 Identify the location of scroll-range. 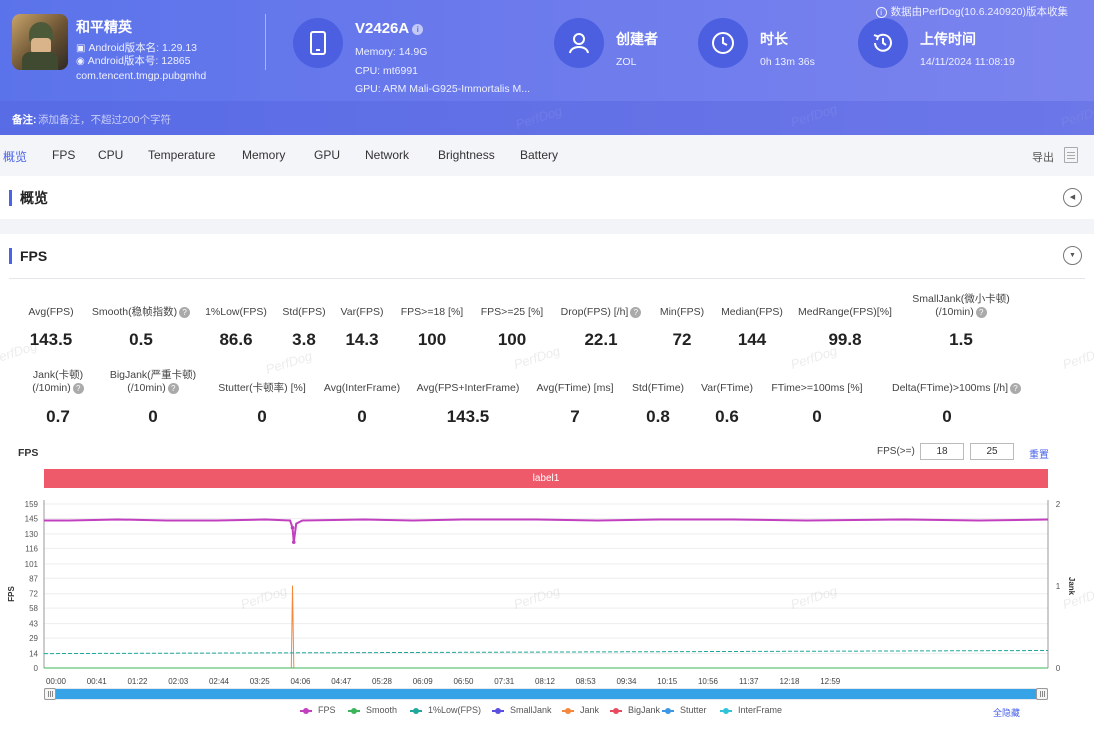
(546, 694).